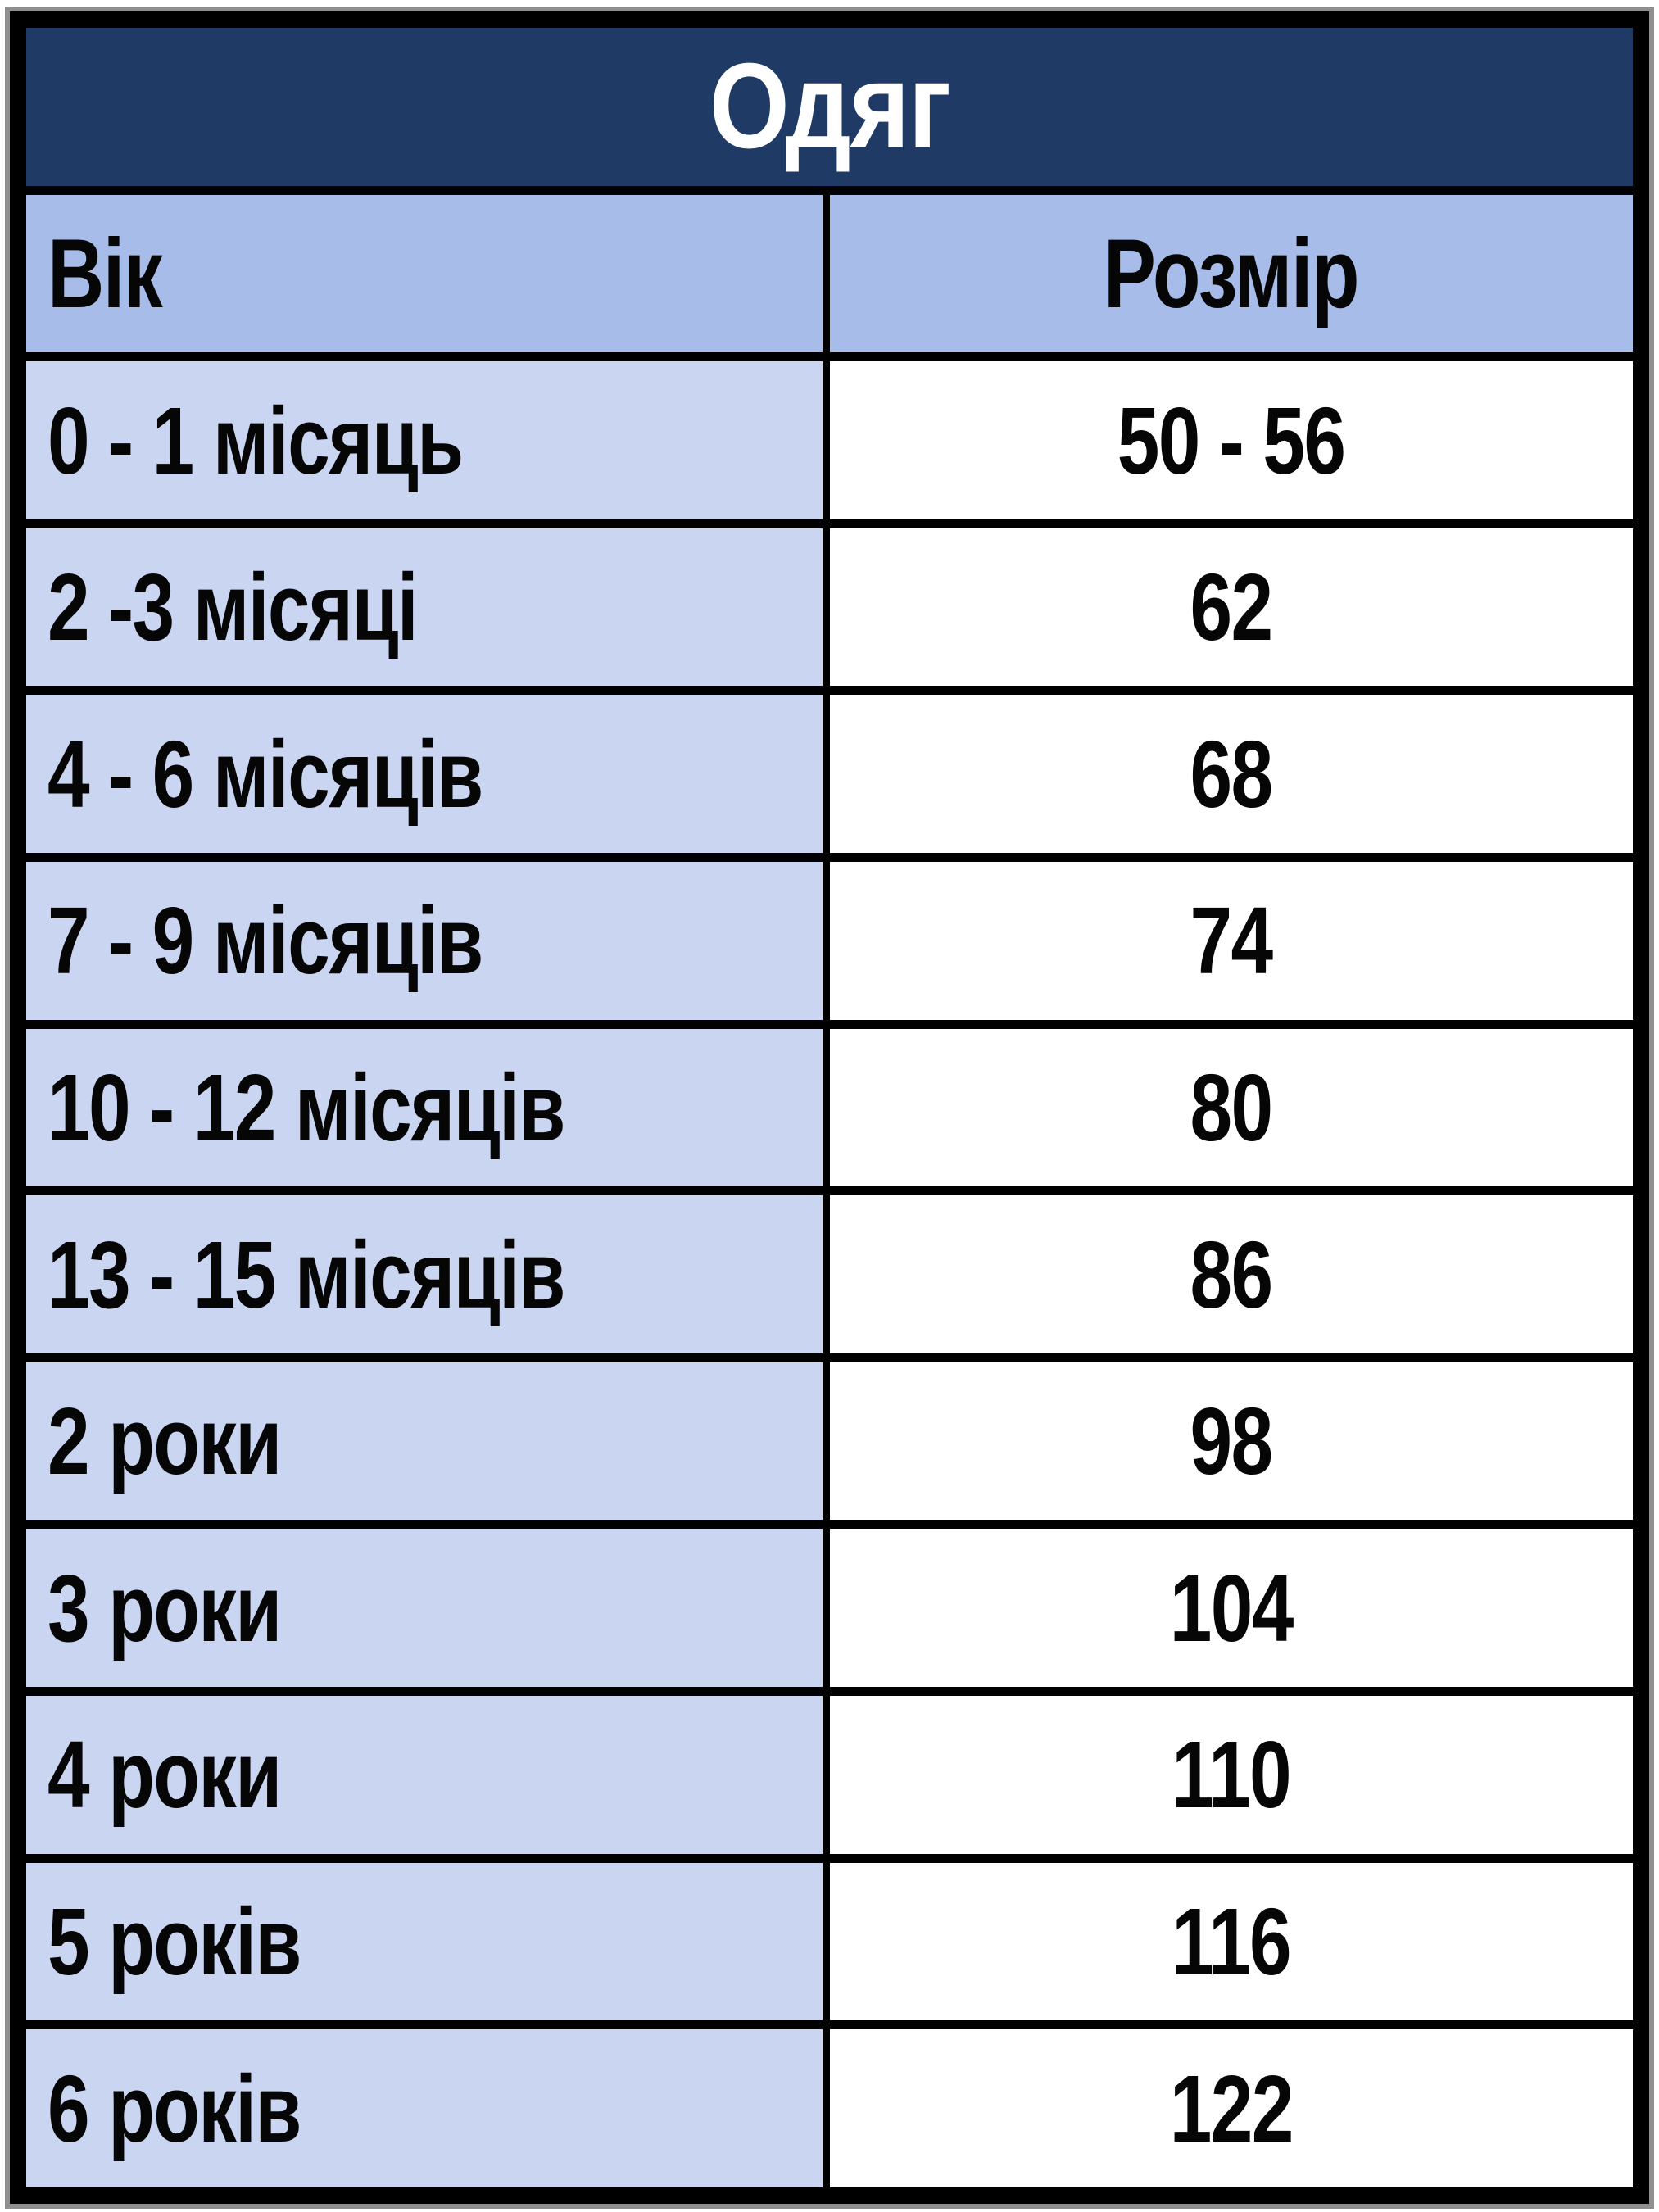 This screenshot has width=1659, height=2212. I want to click on size-cell: 122, so click(1231, 2108).